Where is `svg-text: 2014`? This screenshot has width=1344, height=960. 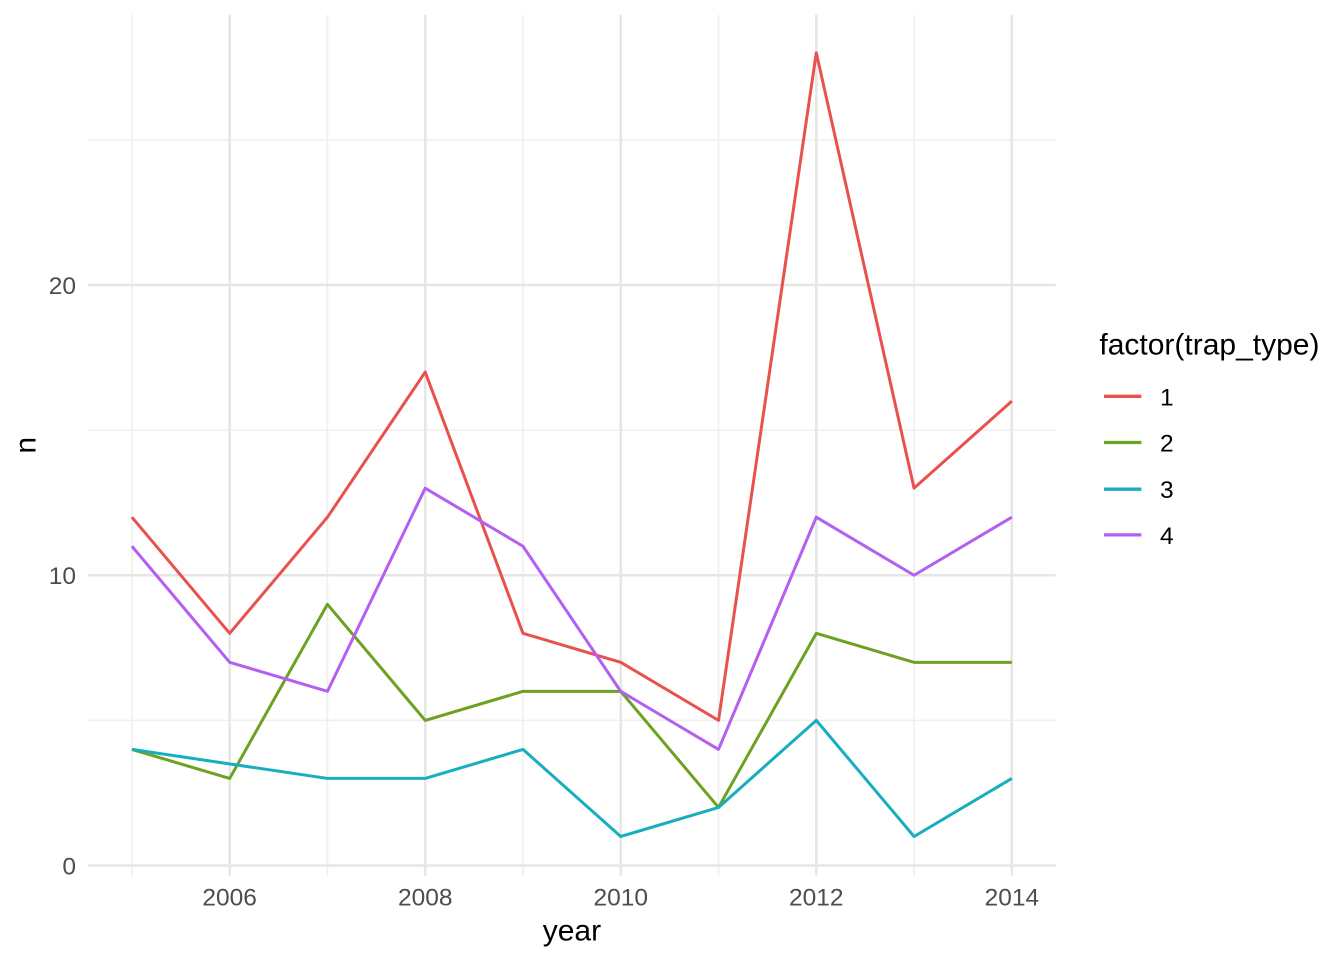
svg-text: 2014 is located at coordinates (1012, 898).